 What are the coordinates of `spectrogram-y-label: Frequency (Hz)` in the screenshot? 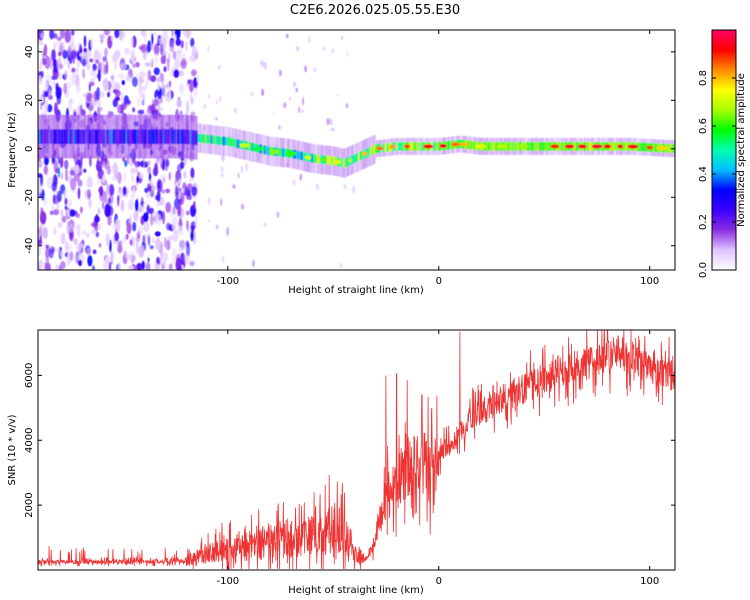 It's located at (12, 150).